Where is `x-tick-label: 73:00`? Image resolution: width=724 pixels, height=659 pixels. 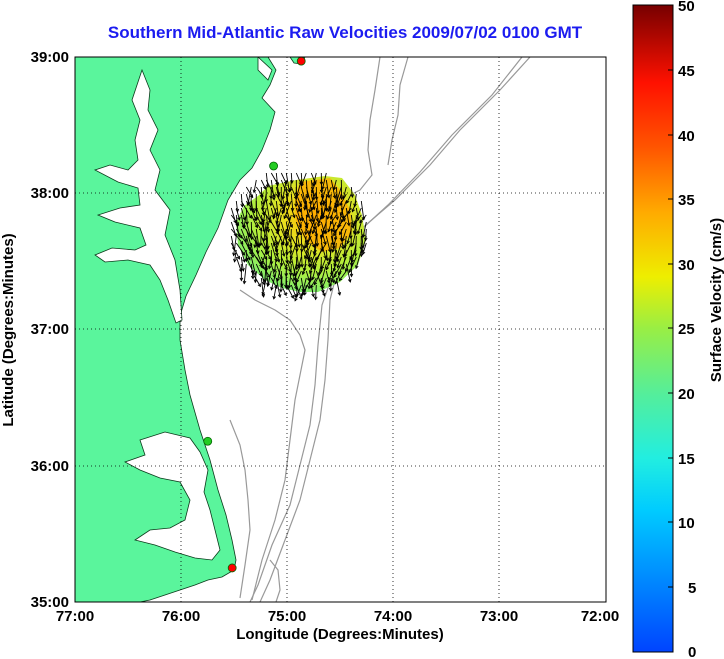
x-tick-label: 73:00 is located at coordinates (499, 616).